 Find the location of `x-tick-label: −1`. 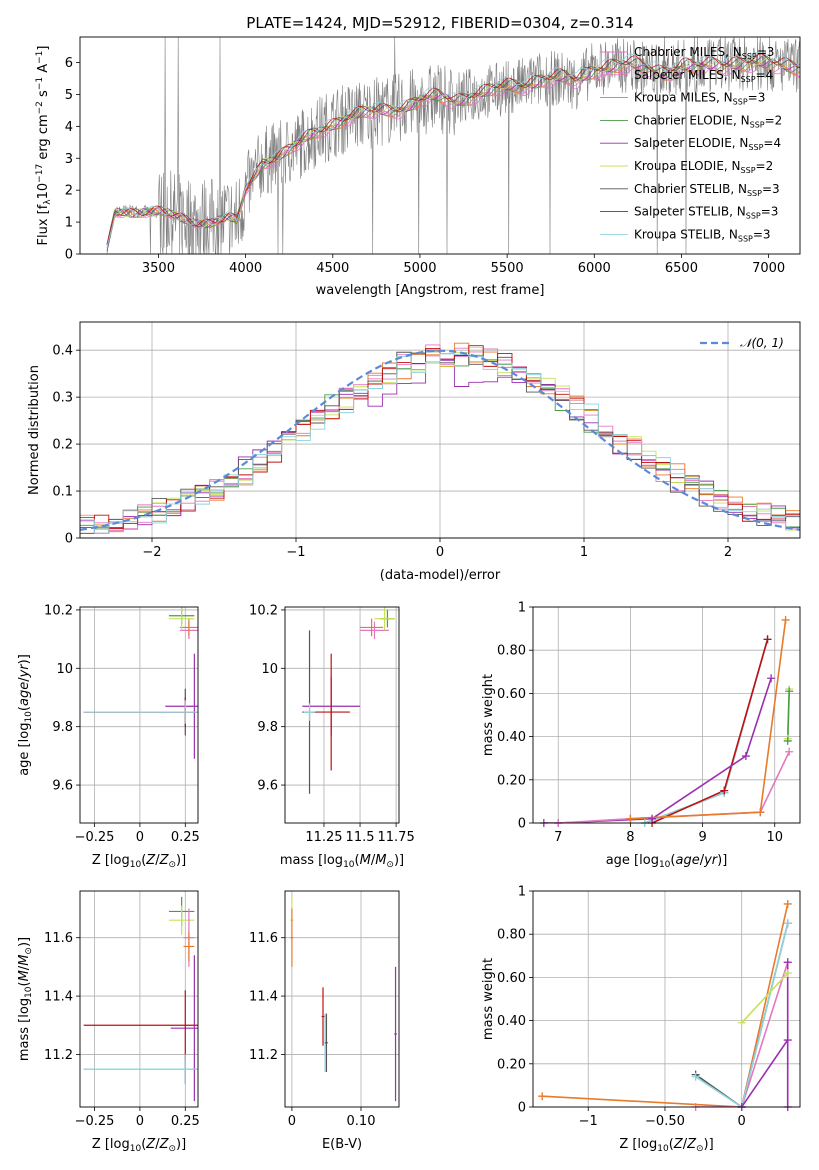

x-tick-label: −1 is located at coordinates (588, 1121).